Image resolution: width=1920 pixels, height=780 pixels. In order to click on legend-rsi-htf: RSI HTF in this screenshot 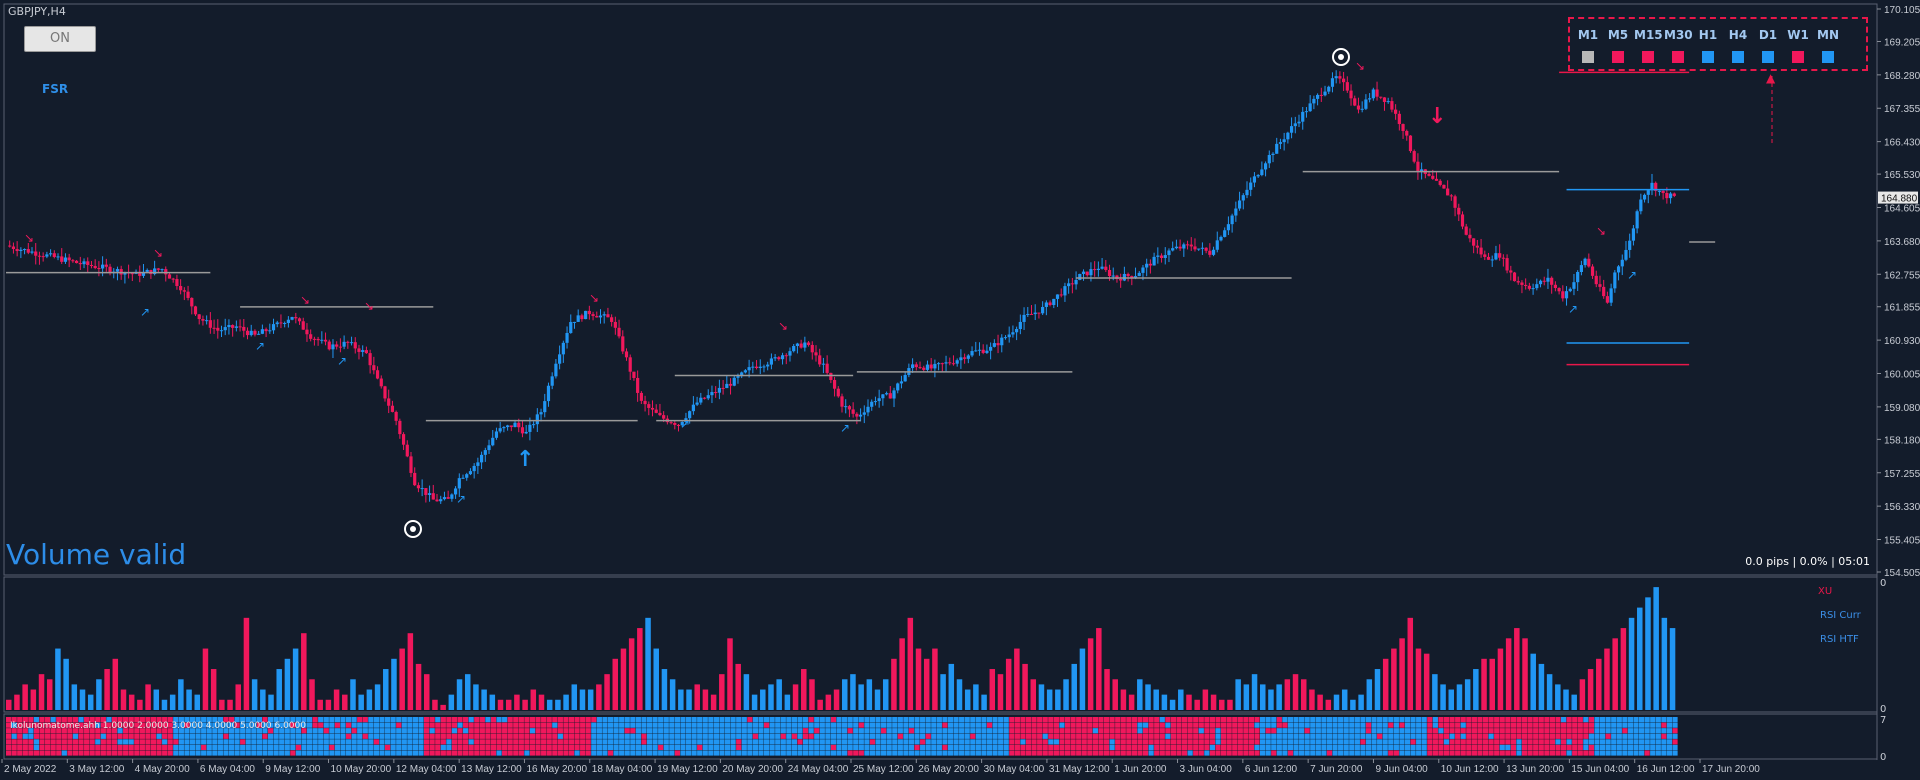, I will do `click(1839, 639)`.